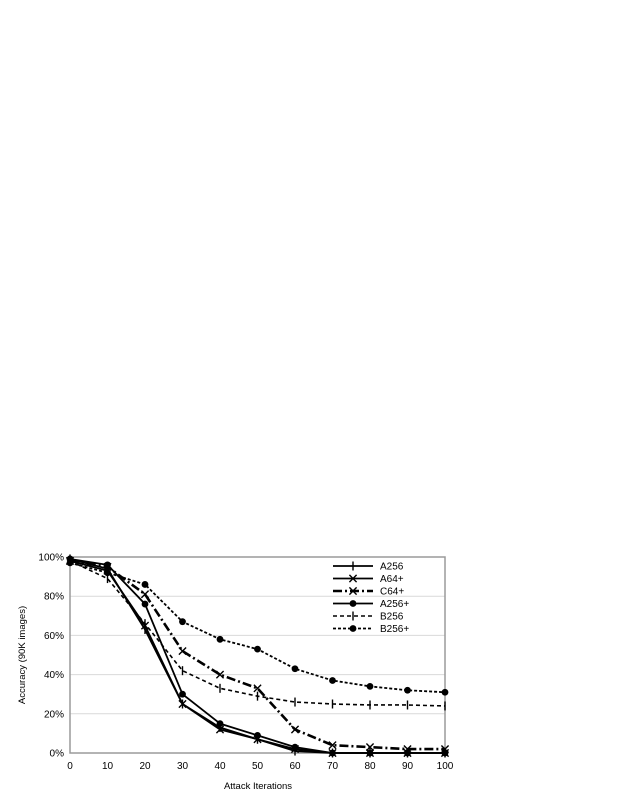 The width and height of the screenshot is (623, 806). I want to click on x-tick-label: 20, so click(145, 766).